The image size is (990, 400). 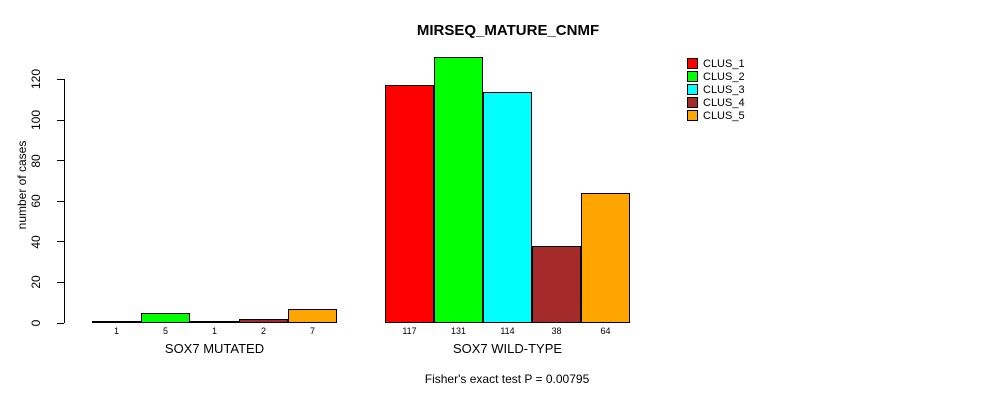 I want to click on bar-value-label: 7, so click(x=312, y=331).